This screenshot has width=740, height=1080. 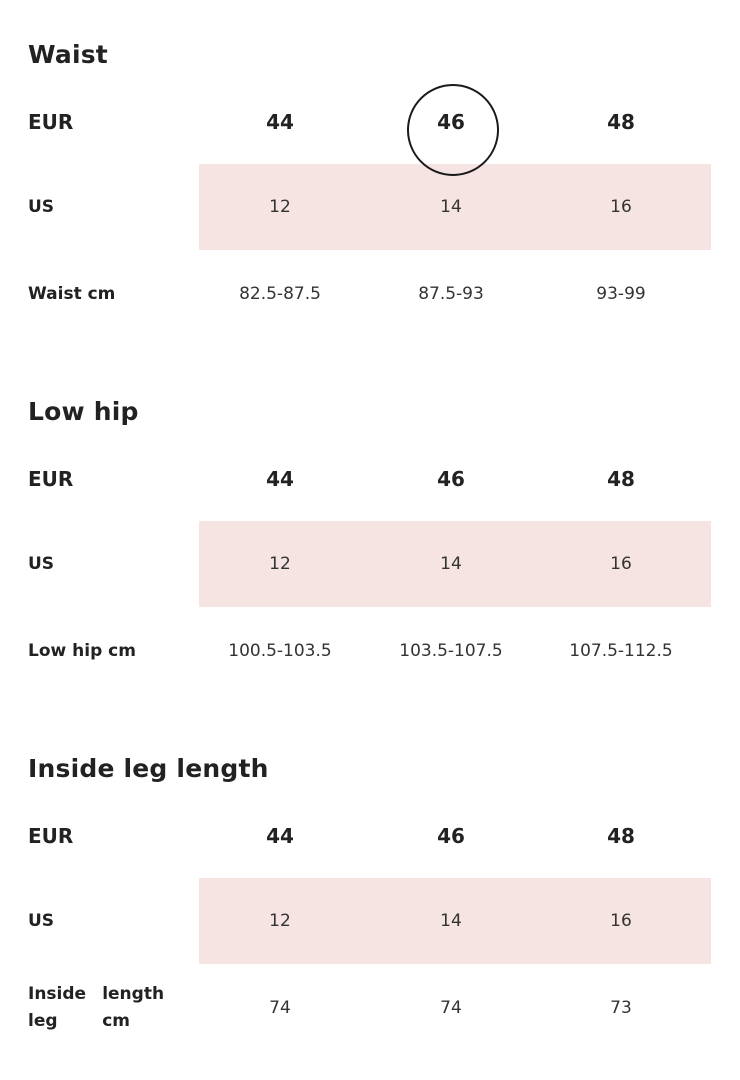 I want to click on measure-cell: 87.5-93, so click(x=451, y=294).